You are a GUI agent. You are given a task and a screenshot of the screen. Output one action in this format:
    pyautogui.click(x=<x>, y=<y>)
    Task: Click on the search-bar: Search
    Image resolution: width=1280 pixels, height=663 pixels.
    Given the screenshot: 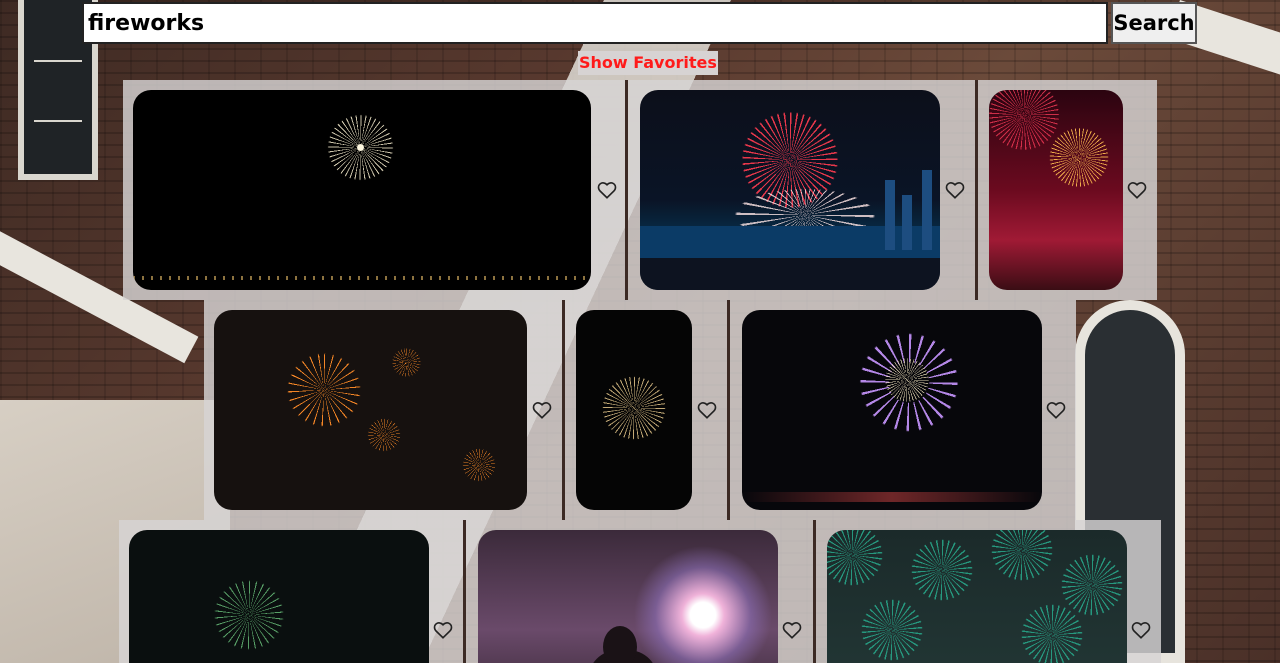 What is the action you would take?
    pyautogui.click(x=640, y=23)
    